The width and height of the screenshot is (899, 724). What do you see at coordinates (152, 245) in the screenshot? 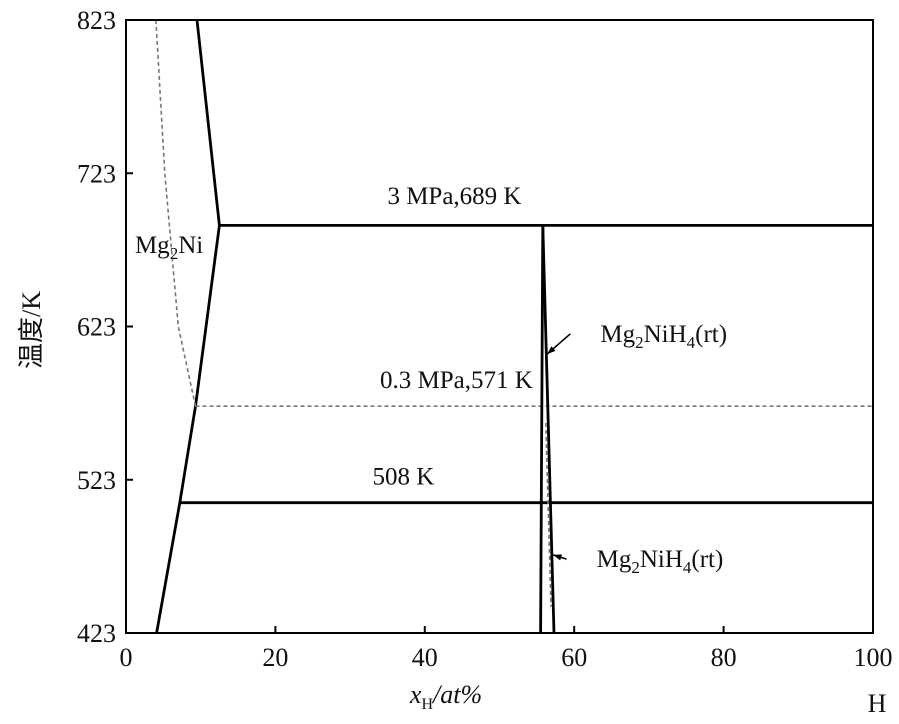
I see `annotation-a4-part-0: Mg` at bounding box center [152, 245].